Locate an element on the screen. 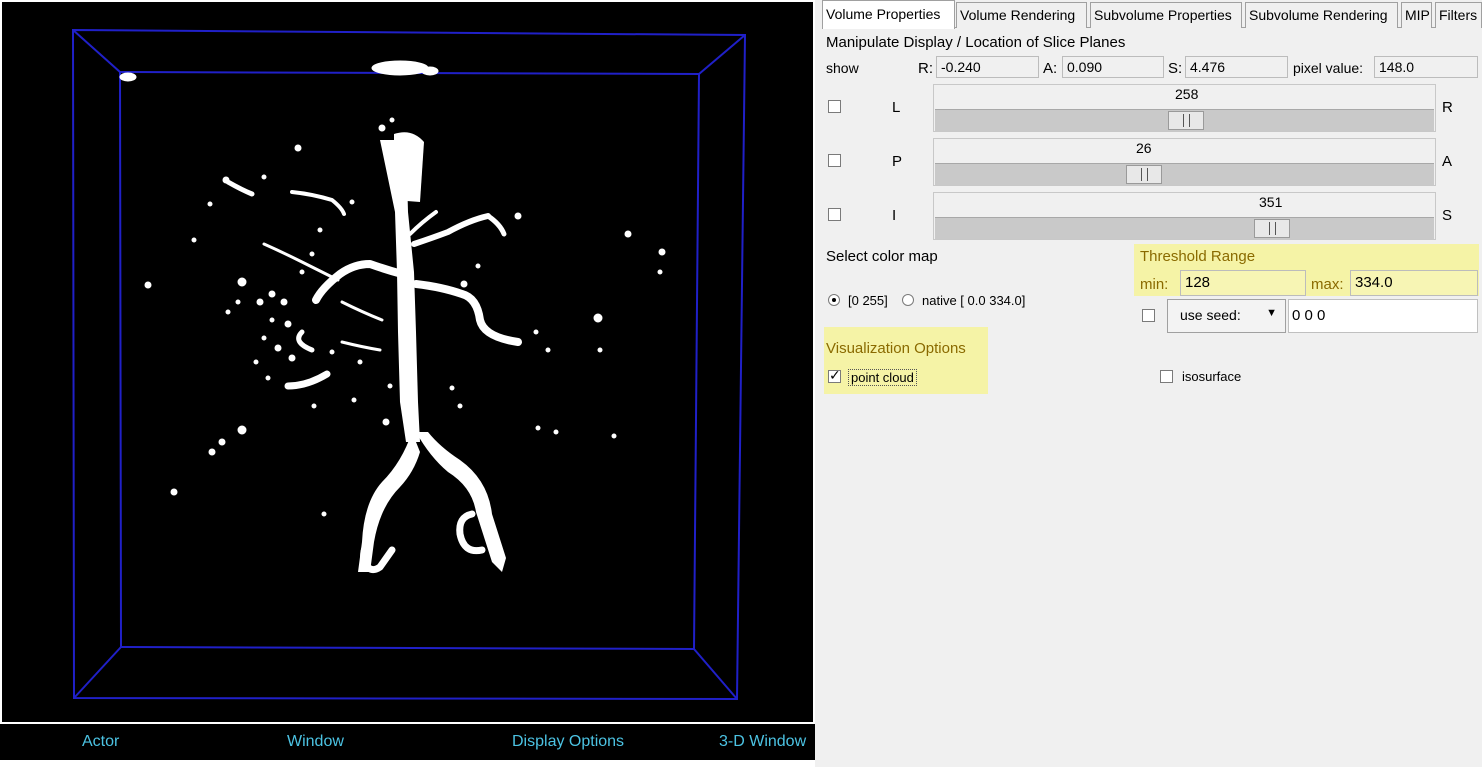  viewer-bottom-bar: Actor Window Display Options 3-D Window is located at coordinates (407, 742).